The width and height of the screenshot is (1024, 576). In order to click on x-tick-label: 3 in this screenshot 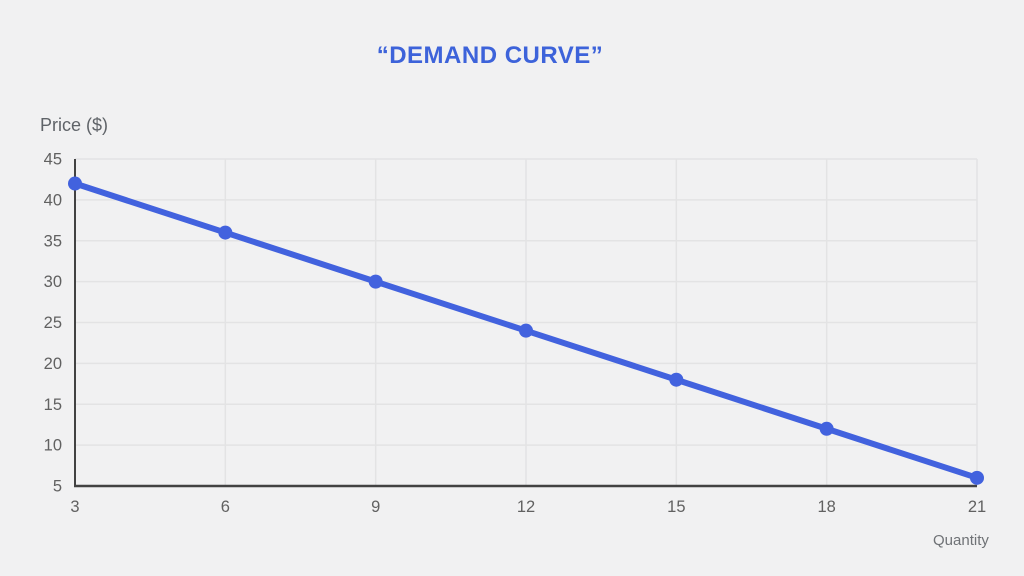, I will do `click(74, 507)`.